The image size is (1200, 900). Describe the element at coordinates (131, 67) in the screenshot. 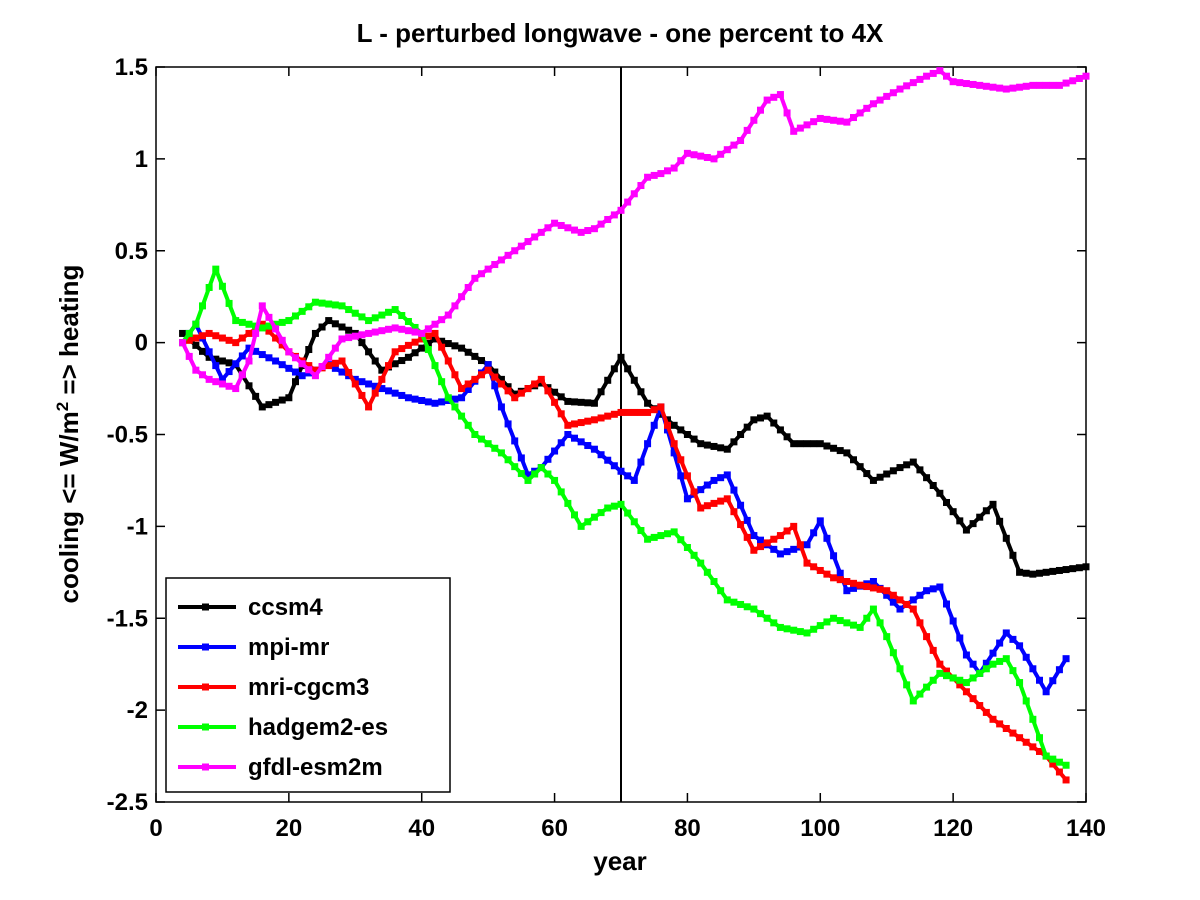

I see `y-tick-label: 1.5` at that location.